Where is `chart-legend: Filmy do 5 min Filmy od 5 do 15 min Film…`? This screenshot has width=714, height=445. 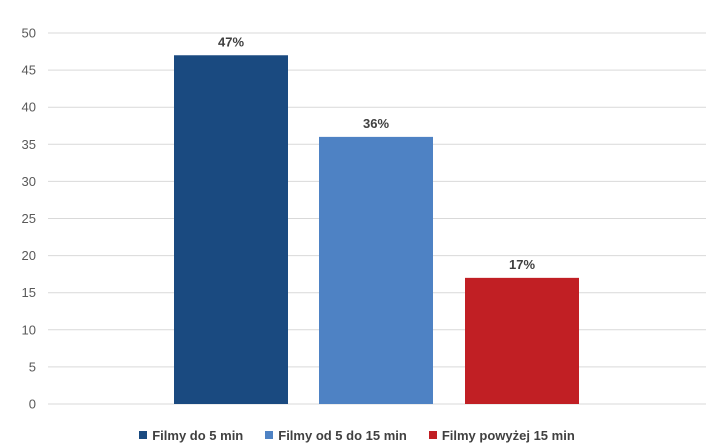
chart-legend: Filmy do 5 min Filmy od 5 do 15 min Film… is located at coordinates (357, 435).